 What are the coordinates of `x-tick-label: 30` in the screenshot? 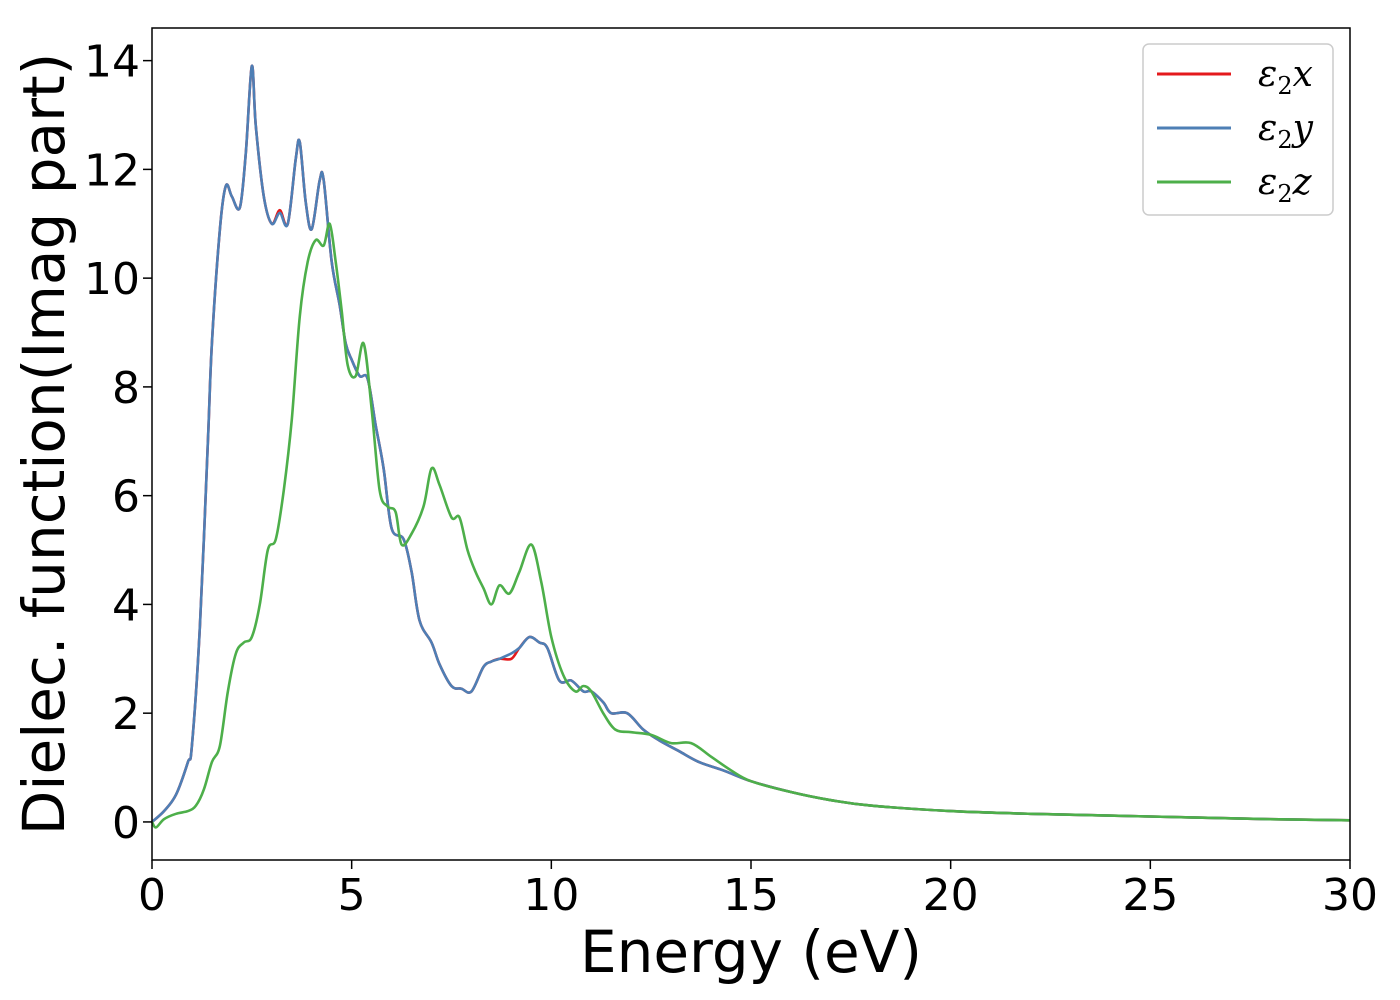 It's located at (1350, 895).